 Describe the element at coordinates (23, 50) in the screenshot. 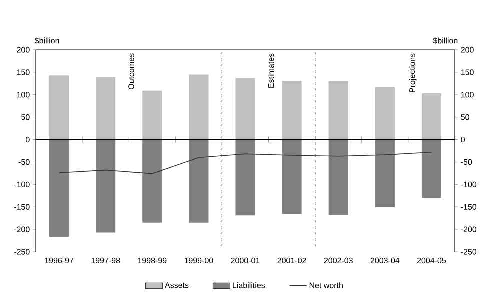

I see `y-tick-label: 200` at that location.